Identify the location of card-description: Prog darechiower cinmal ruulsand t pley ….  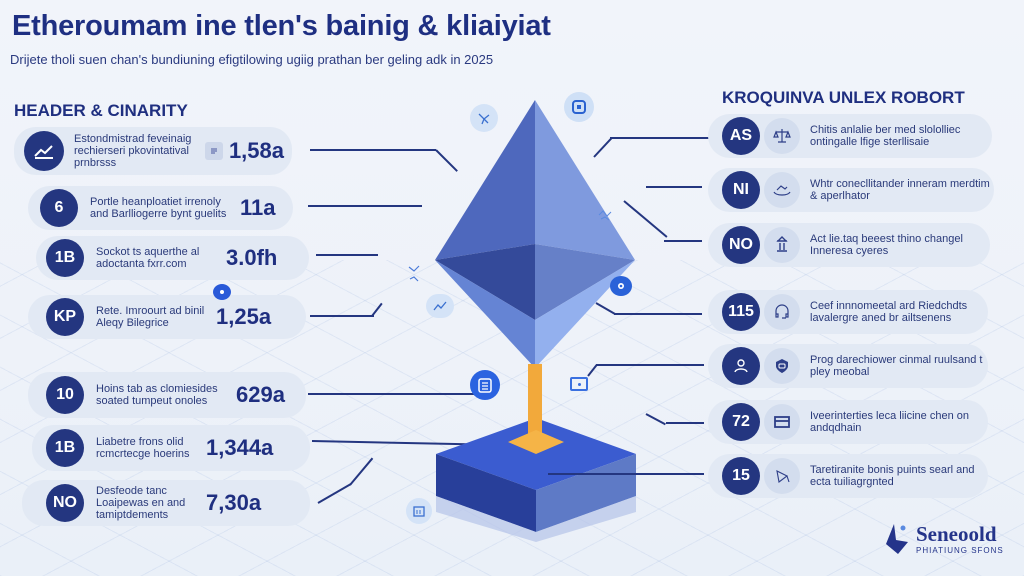
(896, 366).